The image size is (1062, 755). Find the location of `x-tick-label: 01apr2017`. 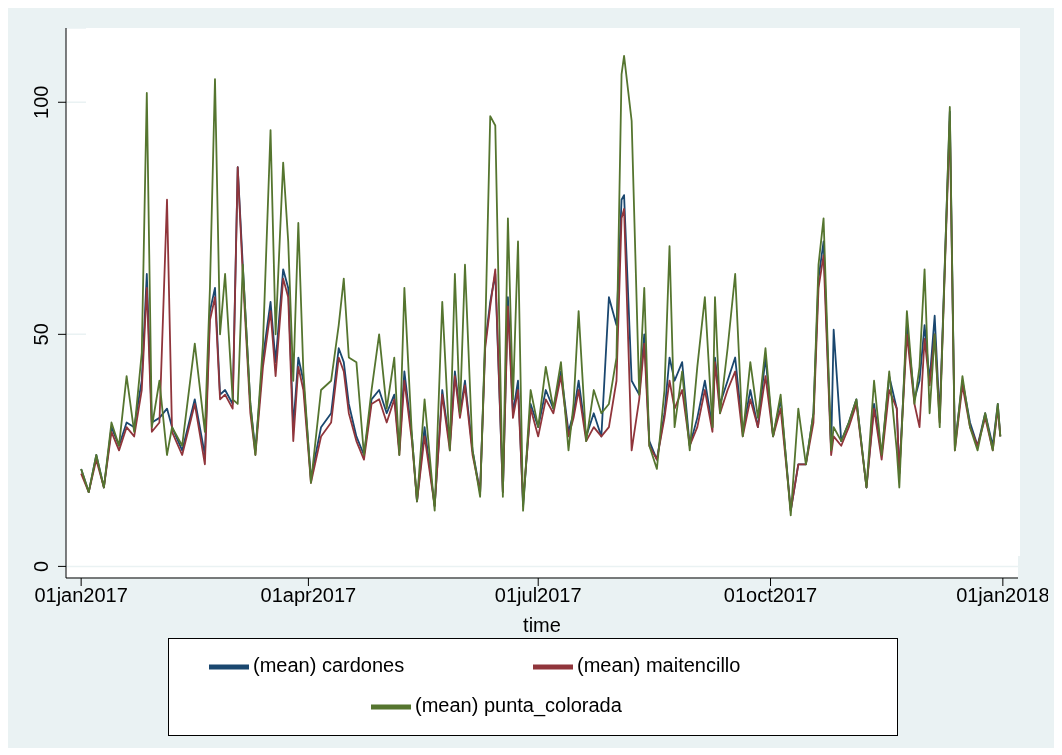

x-tick-label: 01apr2017 is located at coordinates (308, 595).